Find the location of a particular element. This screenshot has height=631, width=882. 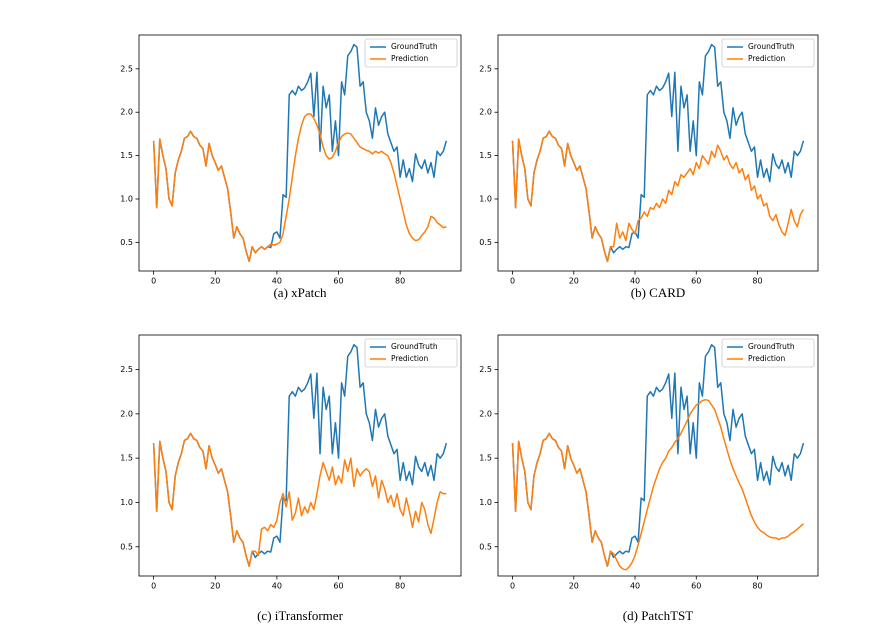

caption: (a) xPatch is located at coordinates (300, 292).